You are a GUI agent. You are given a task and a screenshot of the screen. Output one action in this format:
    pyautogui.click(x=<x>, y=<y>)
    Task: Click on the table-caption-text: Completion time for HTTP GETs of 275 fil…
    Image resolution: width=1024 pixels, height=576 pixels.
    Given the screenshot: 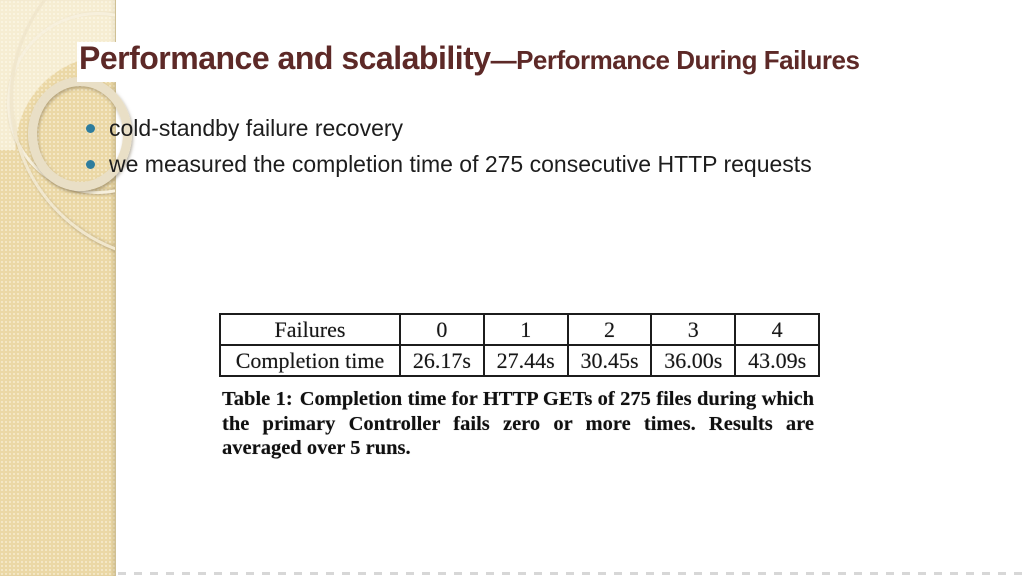 What is the action you would take?
    pyautogui.click(x=518, y=423)
    